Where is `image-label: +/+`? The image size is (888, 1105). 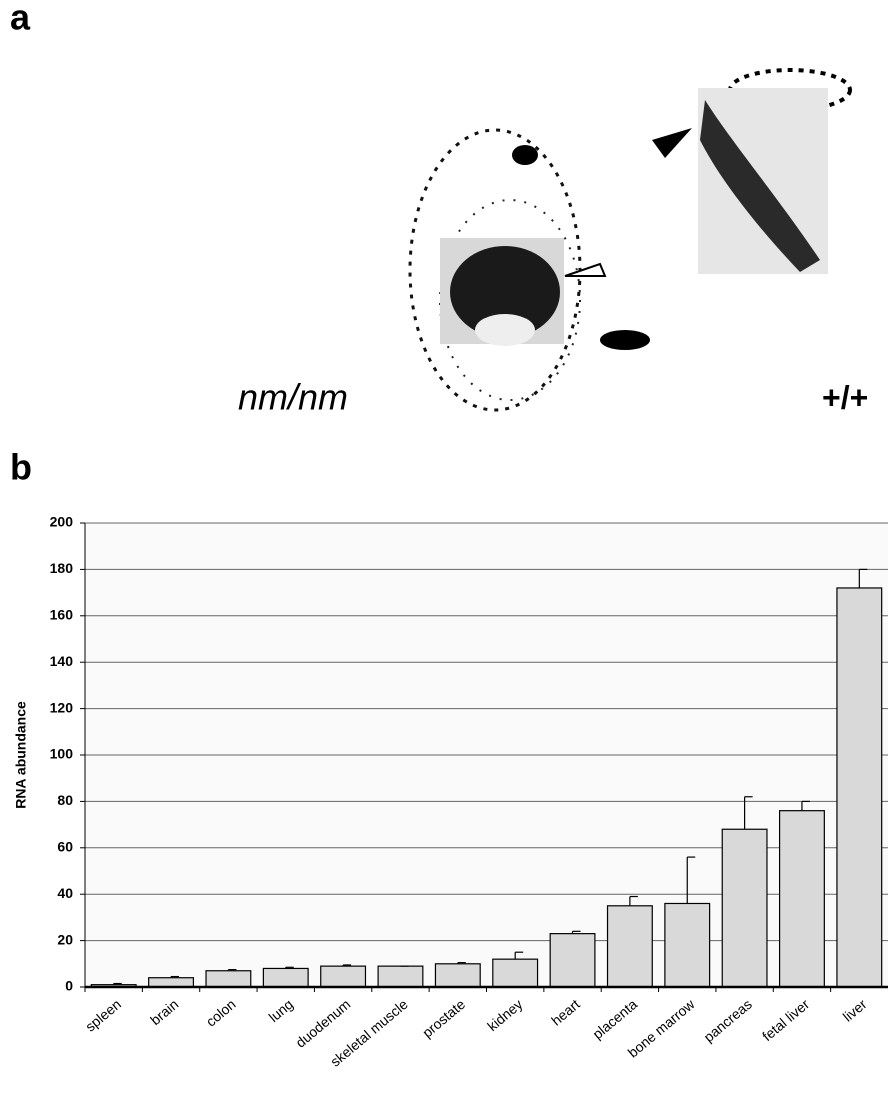
image-label: +/+ is located at coordinates (845, 397).